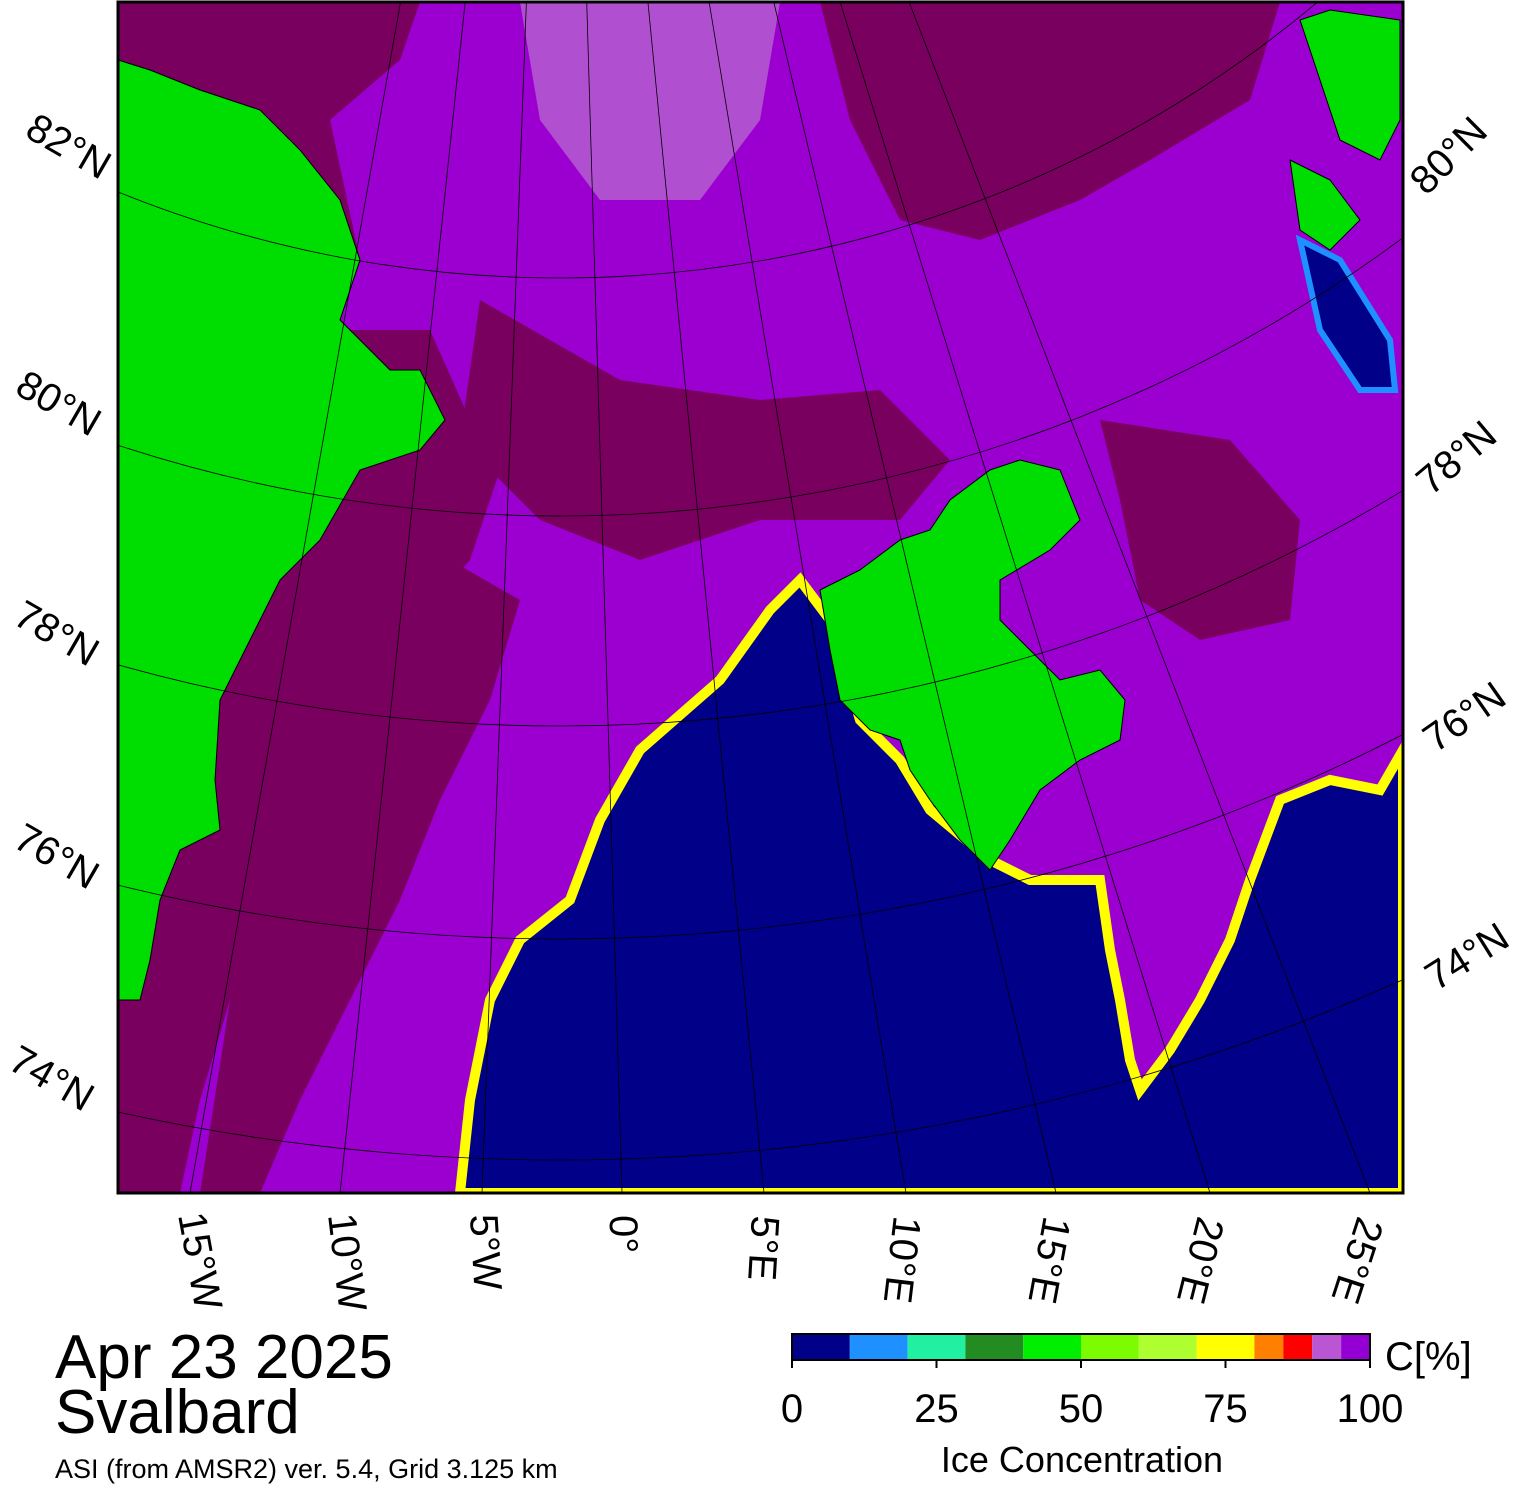 This screenshot has height=1491, width=1519. I want to click on lon-label: 5°E, so click(763, 1247).